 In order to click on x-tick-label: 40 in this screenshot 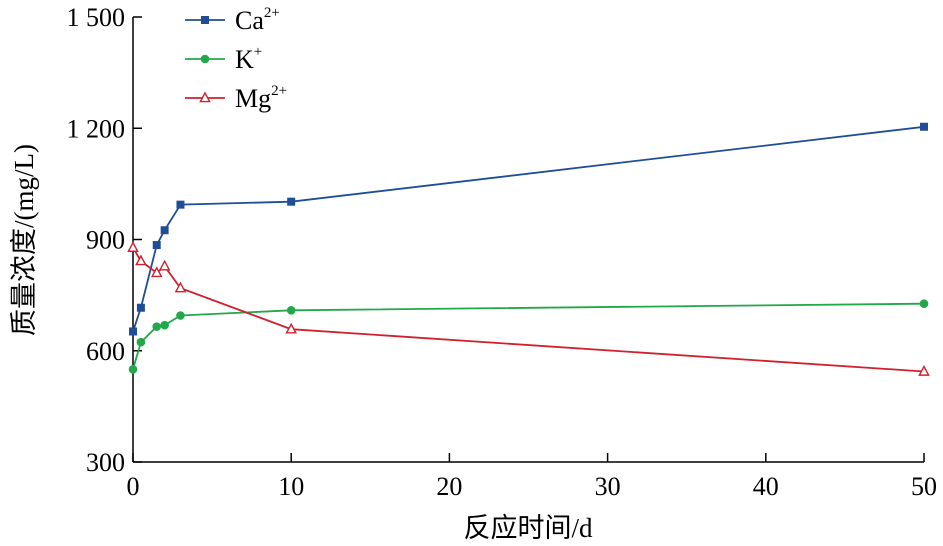, I will do `click(766, 486)`.